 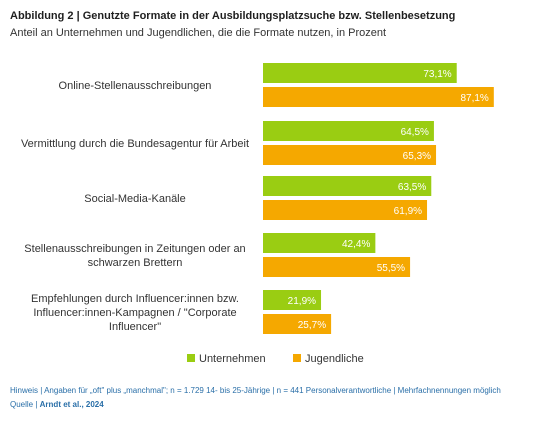 I want to click on category-label: Online-Stellenausschreibungen, so click(x=135, y=86).